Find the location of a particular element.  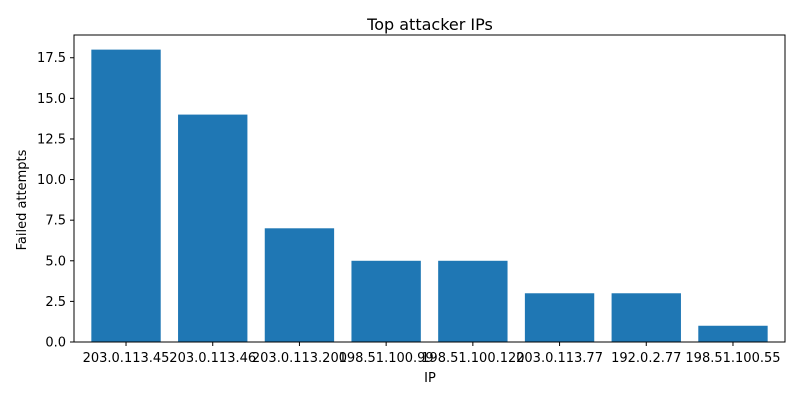

bar-203.0.113.77 is located at coordinates (559, 317).